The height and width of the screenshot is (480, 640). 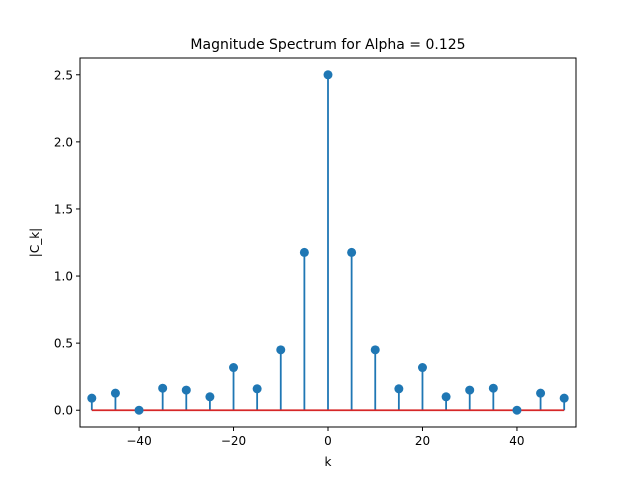 What do you see at coordinates (233, 441) in the screenshot?
I see `x-tick-label: −20` at bounding box center [233, 441].